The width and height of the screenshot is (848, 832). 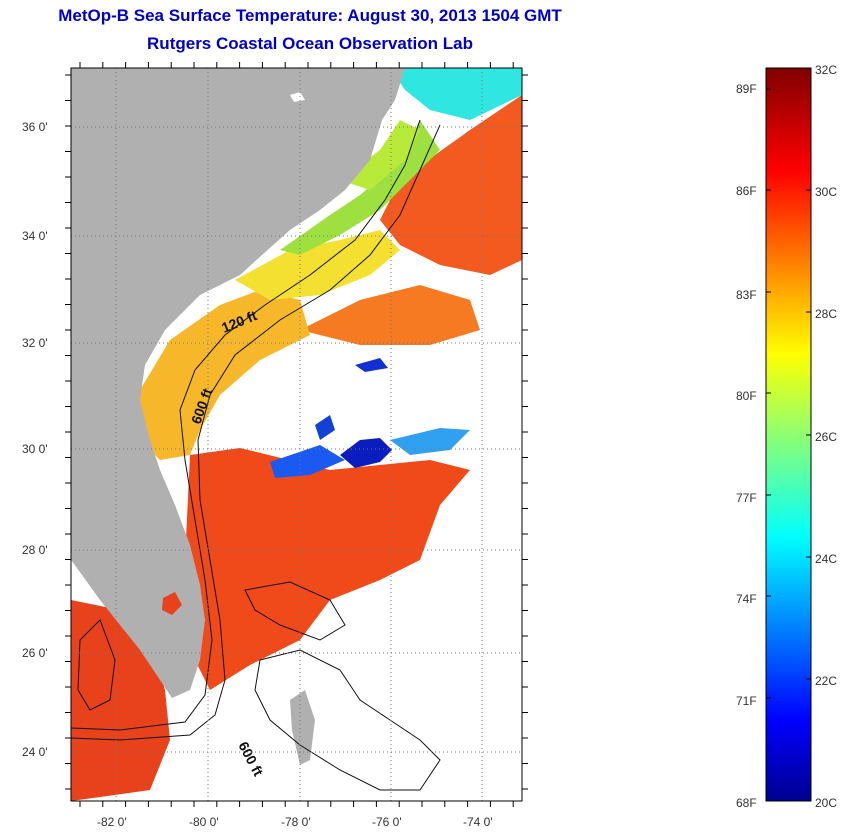 I want to click on lat-tick-label: 32 0', so click(x=35, y=343).